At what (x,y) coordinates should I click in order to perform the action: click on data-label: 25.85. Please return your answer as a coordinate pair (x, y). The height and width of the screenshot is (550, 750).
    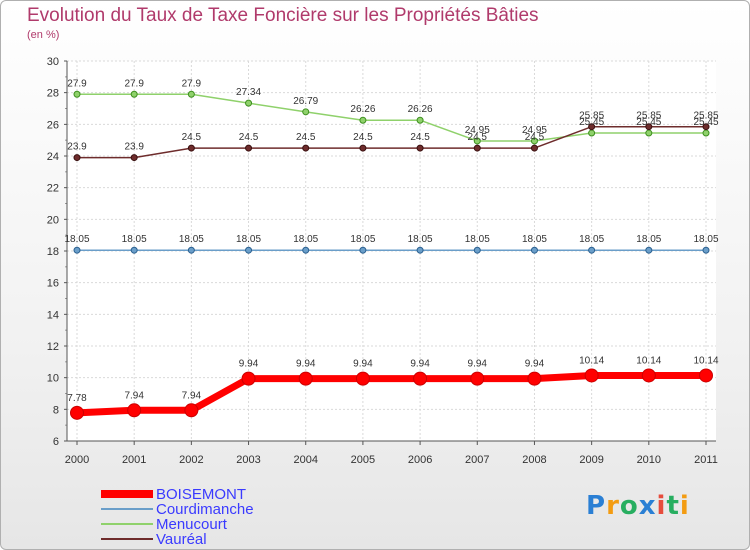
    Looking at the image, I should click on (705, 116).